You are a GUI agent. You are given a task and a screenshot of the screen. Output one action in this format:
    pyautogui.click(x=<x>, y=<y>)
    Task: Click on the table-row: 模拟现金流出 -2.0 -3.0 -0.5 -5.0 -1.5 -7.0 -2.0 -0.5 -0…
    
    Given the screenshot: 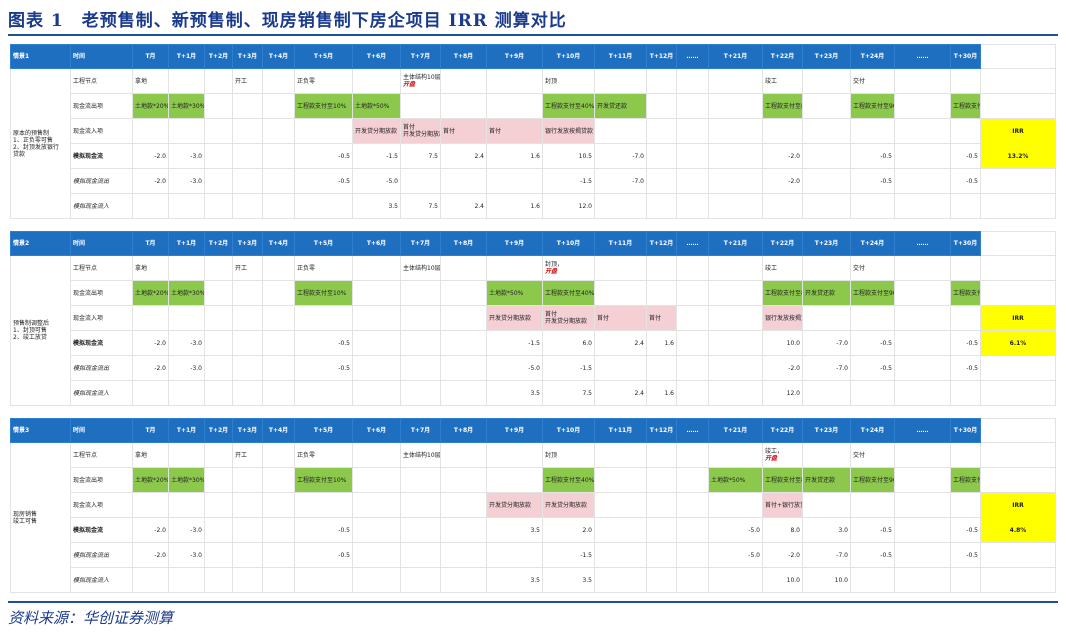 What is the action you would take?
    pyautogui.click(x=533, y=181)
    